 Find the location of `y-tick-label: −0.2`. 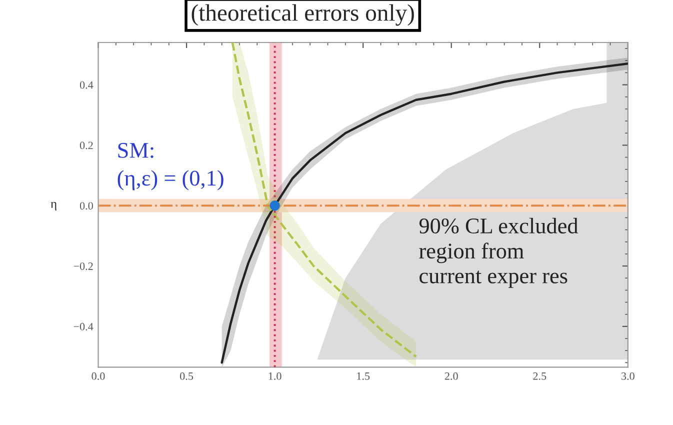

y-tick-label: −0.2 is located at coordinates (83, 266).